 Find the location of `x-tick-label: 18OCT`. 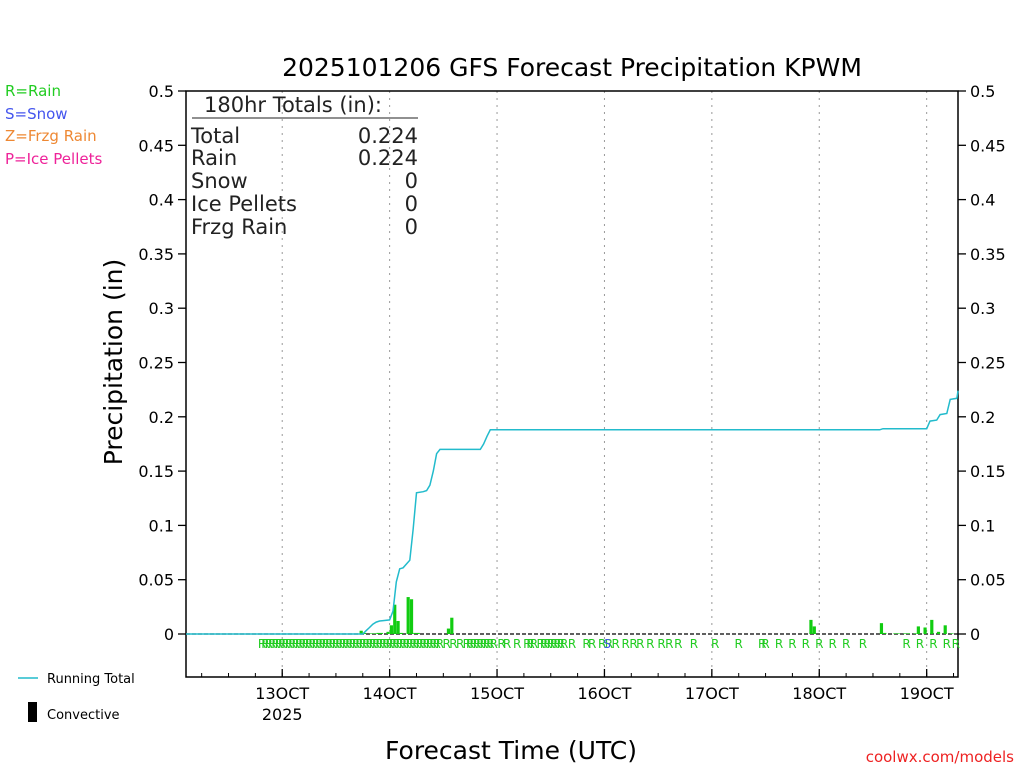

x-tick-label: 18OCT is located at coordinates (819, 693).